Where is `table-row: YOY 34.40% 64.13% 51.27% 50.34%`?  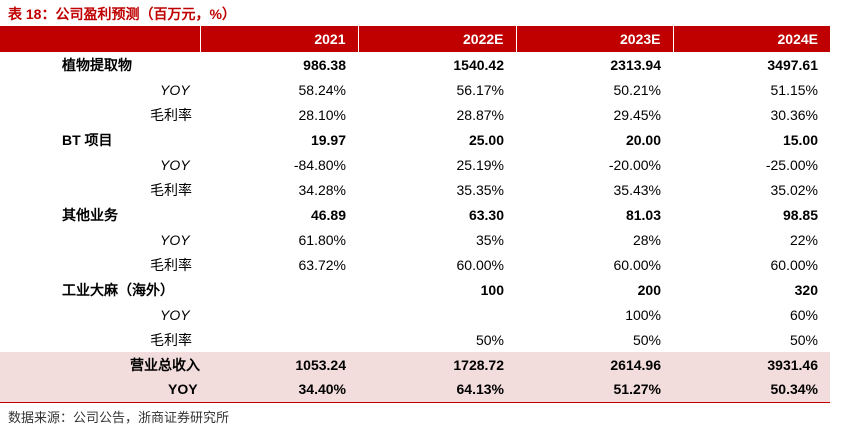 table-row: YOY 34.40% 64.13% 51.27% 50.34% is located at coordinates (415, 390).